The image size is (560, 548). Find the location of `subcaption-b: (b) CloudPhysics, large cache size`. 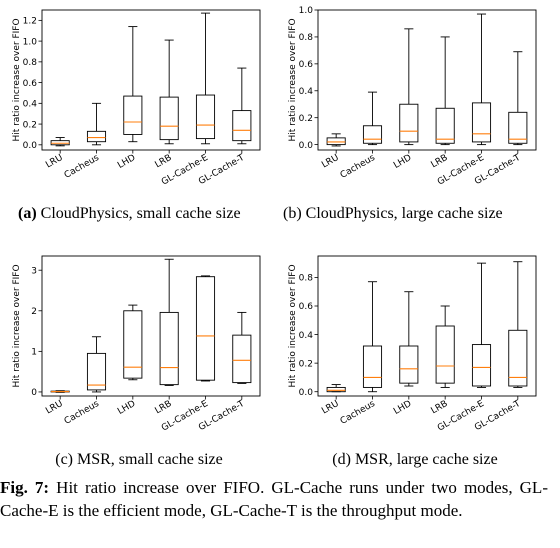

subcaption-b: (b) CloudPhysics, large cache size is located at coordinates (404, 213).